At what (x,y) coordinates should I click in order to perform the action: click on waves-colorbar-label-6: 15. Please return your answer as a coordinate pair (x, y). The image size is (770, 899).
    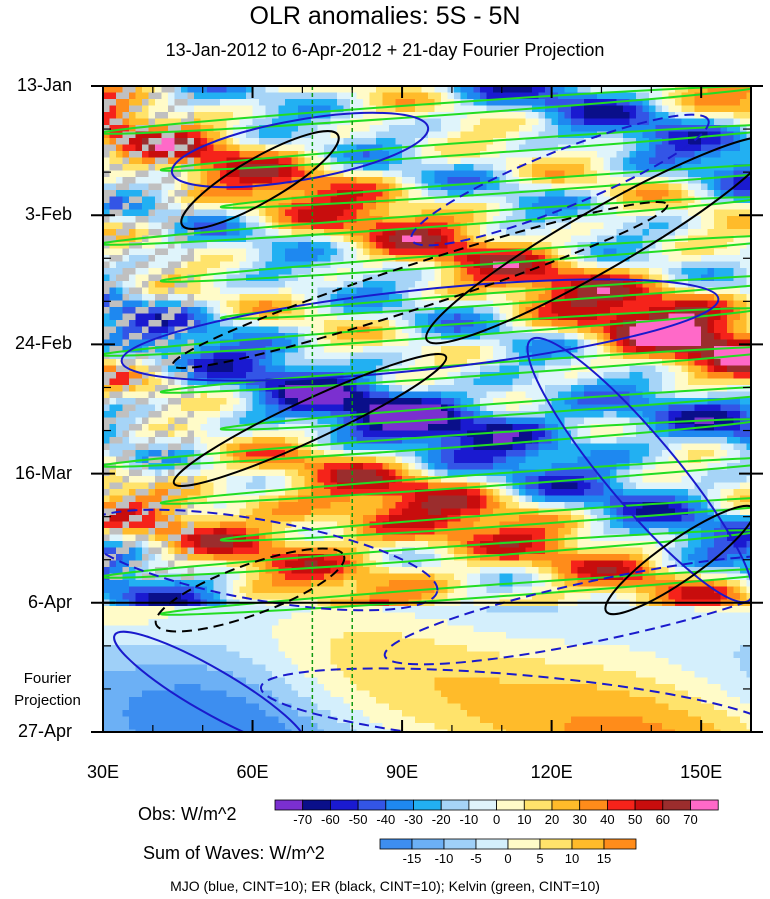
    Looking at the image, I should click on (604, 858).